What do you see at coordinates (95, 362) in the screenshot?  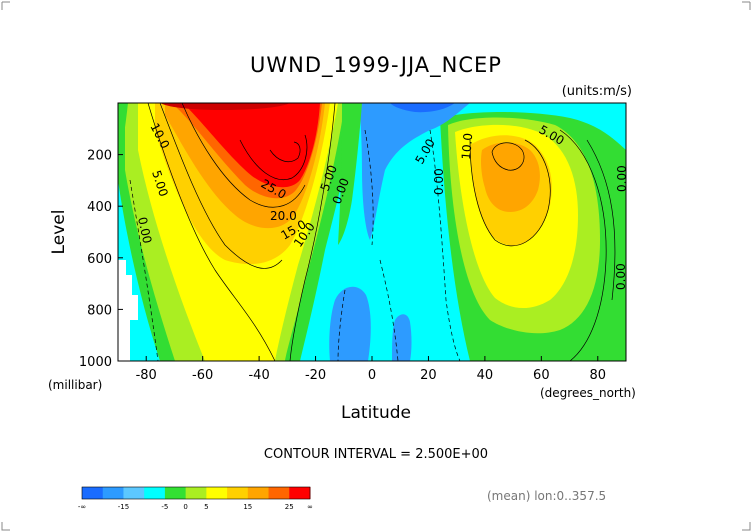 I see `y-tick-label: 1000` at bounding box center [95, 362].